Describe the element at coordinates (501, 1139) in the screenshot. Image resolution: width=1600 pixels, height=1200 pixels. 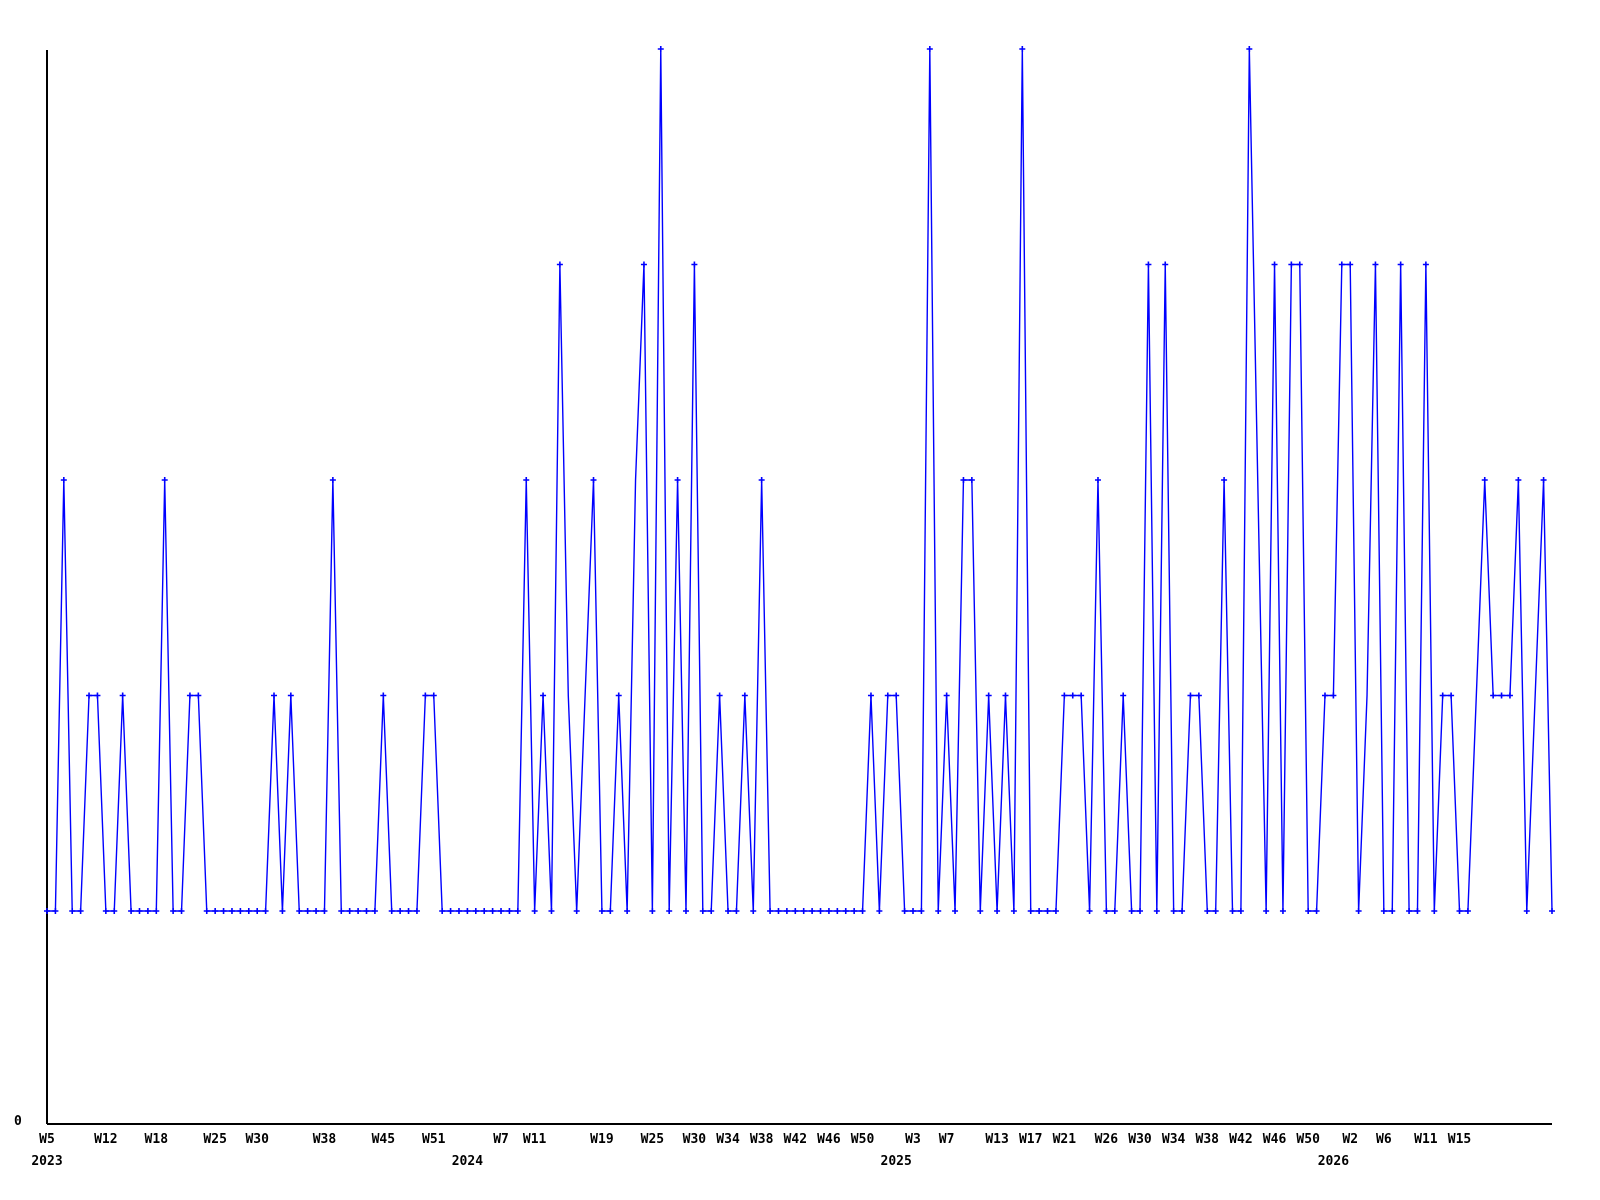
I see `x-tick-label: W7` at that location.